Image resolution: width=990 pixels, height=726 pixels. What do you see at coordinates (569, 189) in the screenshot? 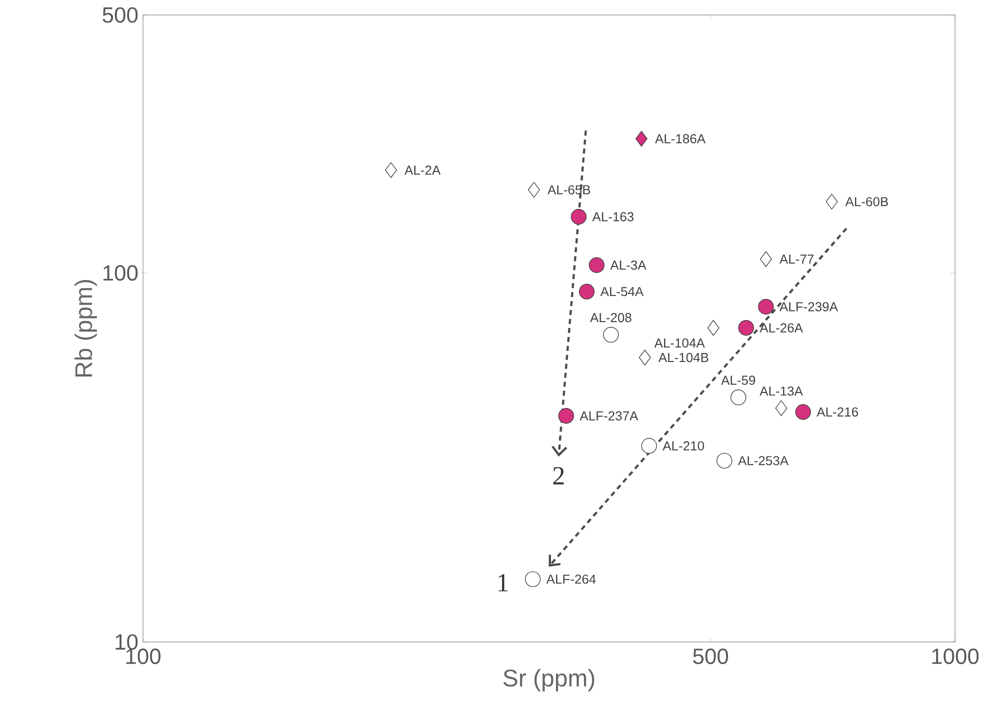
I see `annotation: AL-65B` at bounding box center [569, 189].